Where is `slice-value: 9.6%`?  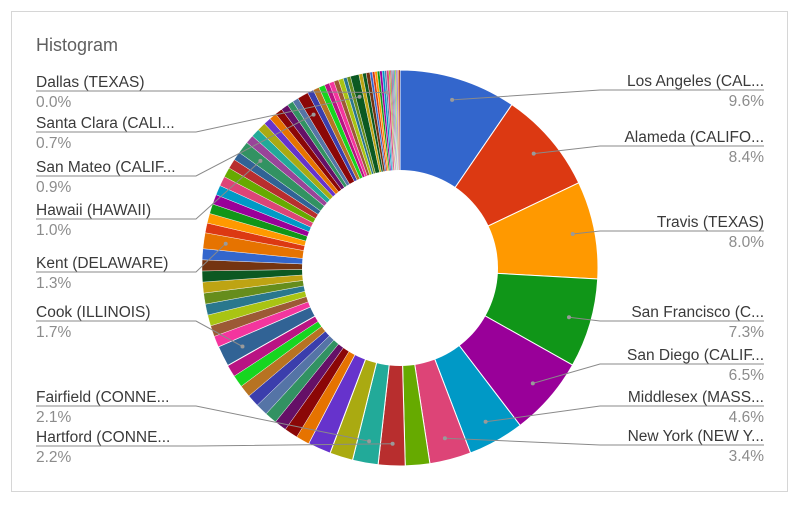
slice-value: 9.6% is located at coordinates (747, 101).